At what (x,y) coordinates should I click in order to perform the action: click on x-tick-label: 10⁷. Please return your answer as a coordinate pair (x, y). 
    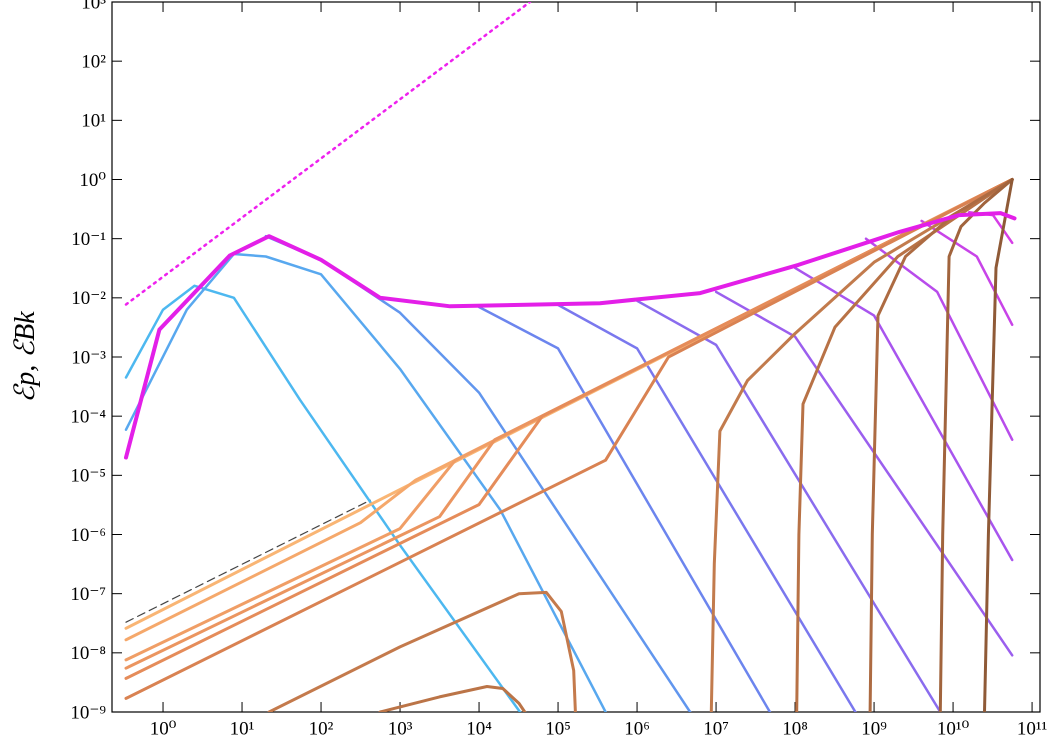
    Looking at the image, I should click on (716, 727).